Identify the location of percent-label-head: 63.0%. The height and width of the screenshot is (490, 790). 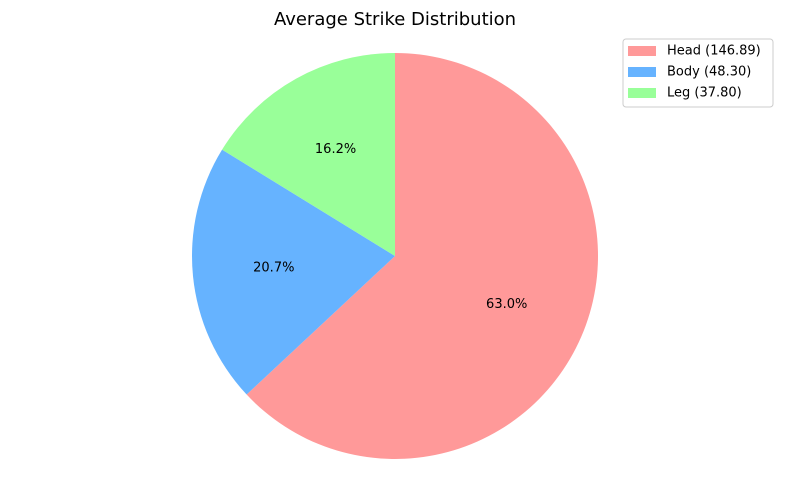
(506, 304).